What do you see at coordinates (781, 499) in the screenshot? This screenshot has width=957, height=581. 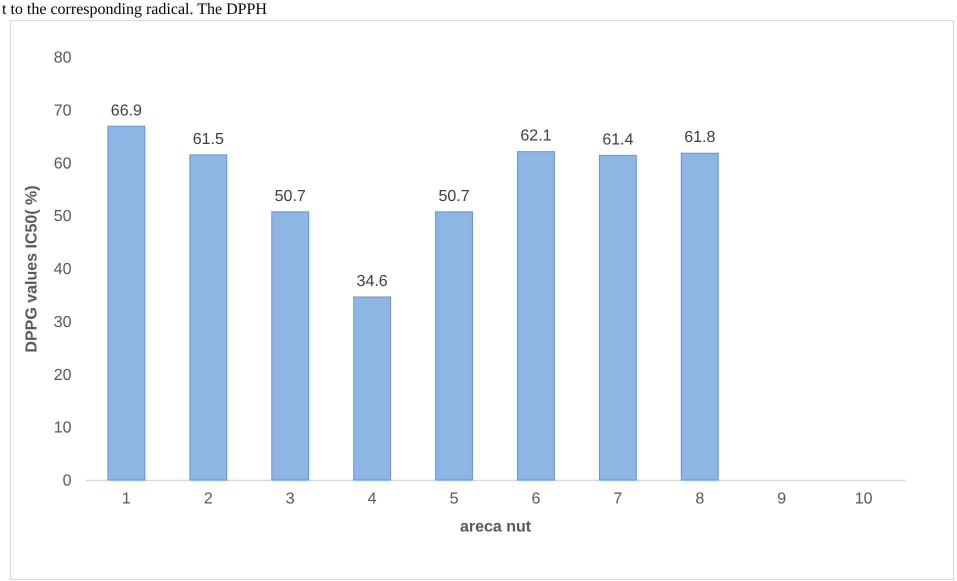 I see `x-tick-label: 9` at bounding box center [781, 499].